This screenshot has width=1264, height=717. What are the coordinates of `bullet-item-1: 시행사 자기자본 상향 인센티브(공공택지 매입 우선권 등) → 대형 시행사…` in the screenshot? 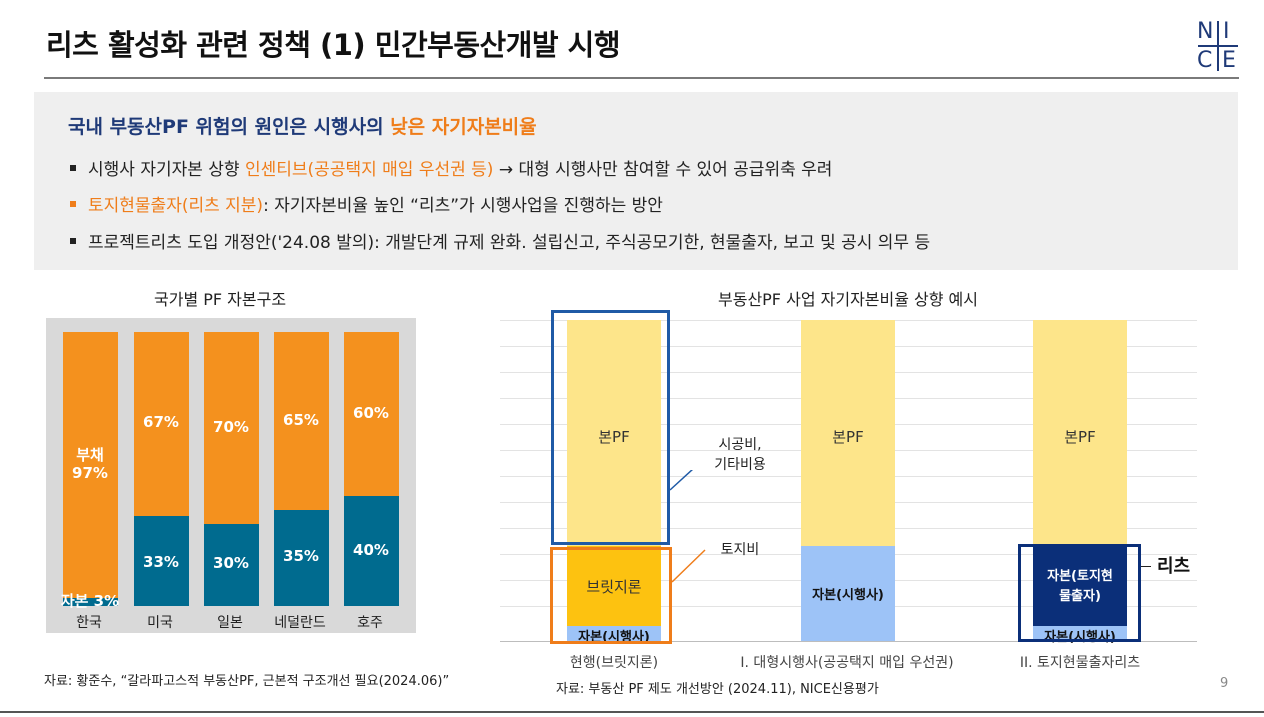 It's located at (451, 167).